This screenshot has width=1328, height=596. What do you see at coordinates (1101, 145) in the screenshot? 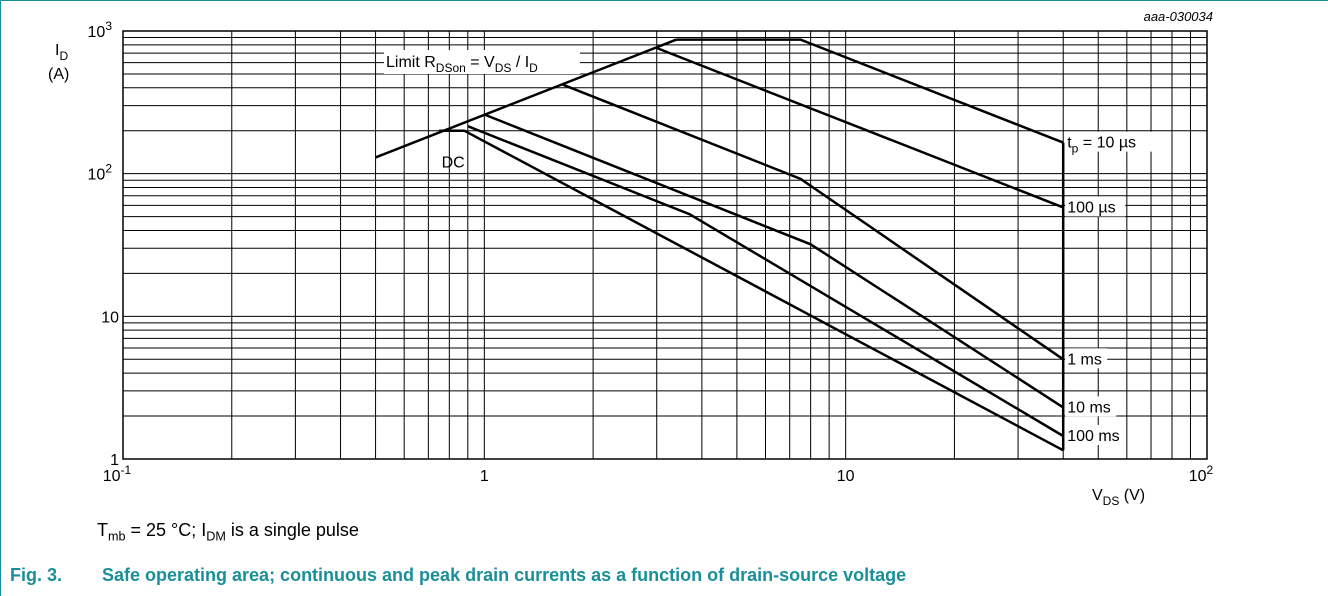
I see `series-end-label: tp = 10 µs` at bounding box center [1101, 145].